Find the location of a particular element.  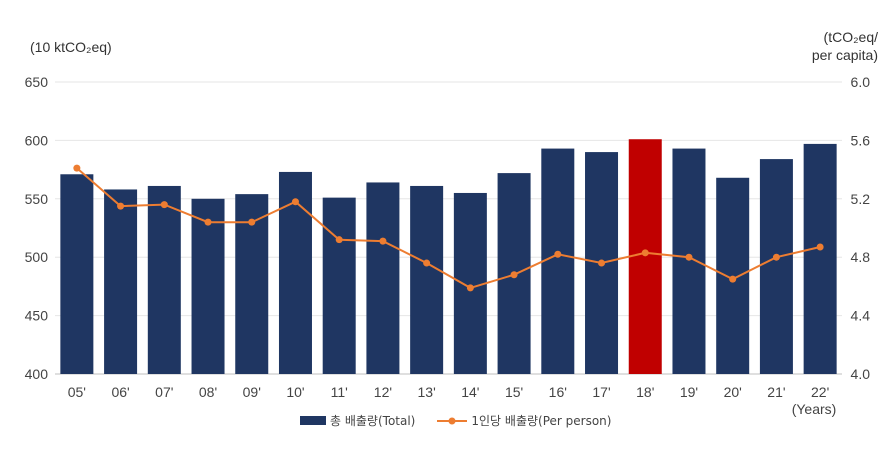

legend-label-per-person: 1인당 배출량(Per person) is located at coordinates (541, 421).